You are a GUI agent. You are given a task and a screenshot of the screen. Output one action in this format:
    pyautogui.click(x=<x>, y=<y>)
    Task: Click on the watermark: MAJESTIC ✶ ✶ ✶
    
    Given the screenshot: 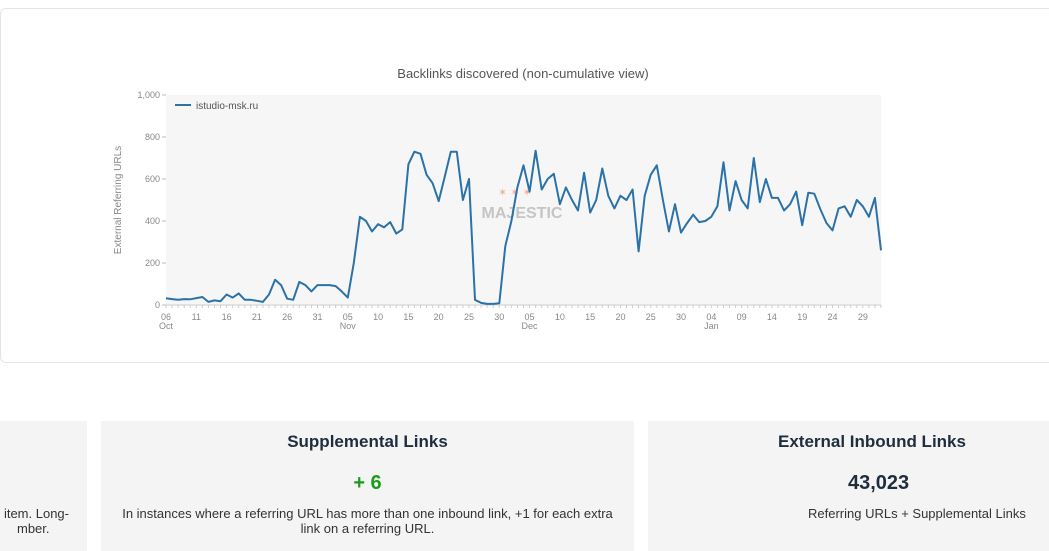 What is the action you would take?
    pyautogui.click(x=522, y=204)
    